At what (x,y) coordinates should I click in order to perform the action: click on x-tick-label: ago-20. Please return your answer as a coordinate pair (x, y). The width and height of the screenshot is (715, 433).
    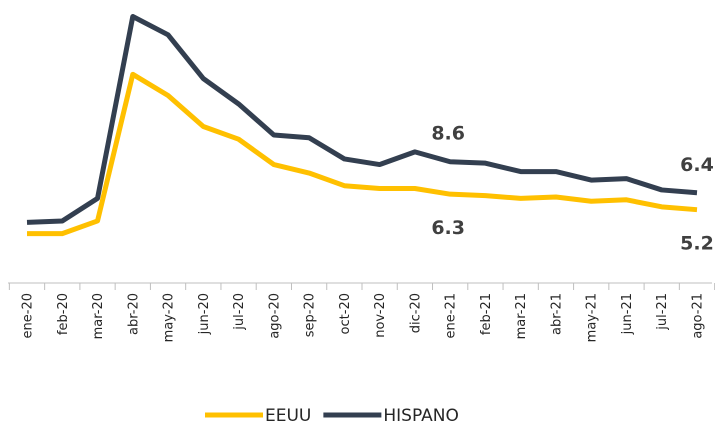
    Looking at the image, I should click on (274, 316).